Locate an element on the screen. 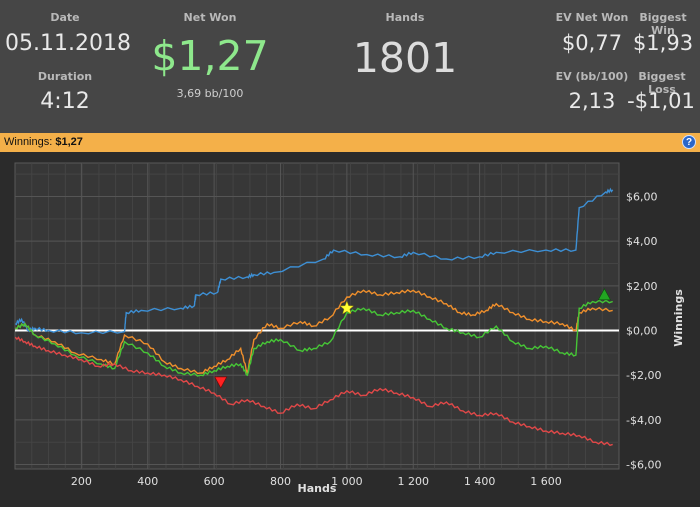  x-tick-label: 200 is located at coordinates (81, 481).